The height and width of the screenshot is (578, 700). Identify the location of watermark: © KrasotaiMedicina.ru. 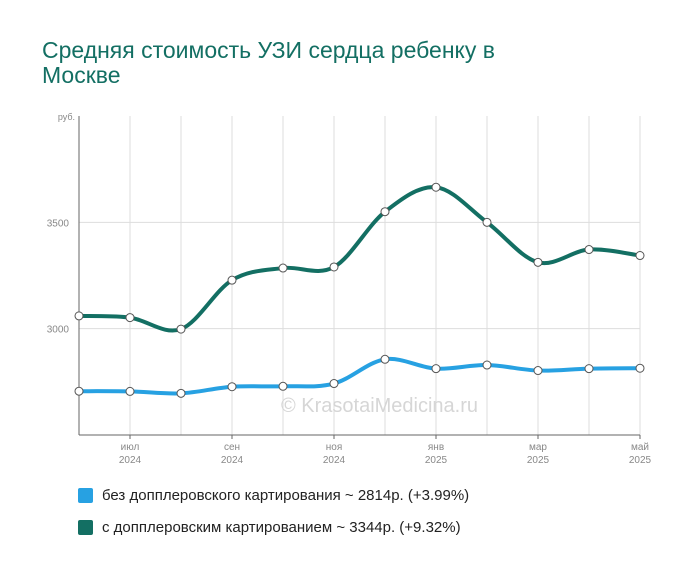
(379, 406).